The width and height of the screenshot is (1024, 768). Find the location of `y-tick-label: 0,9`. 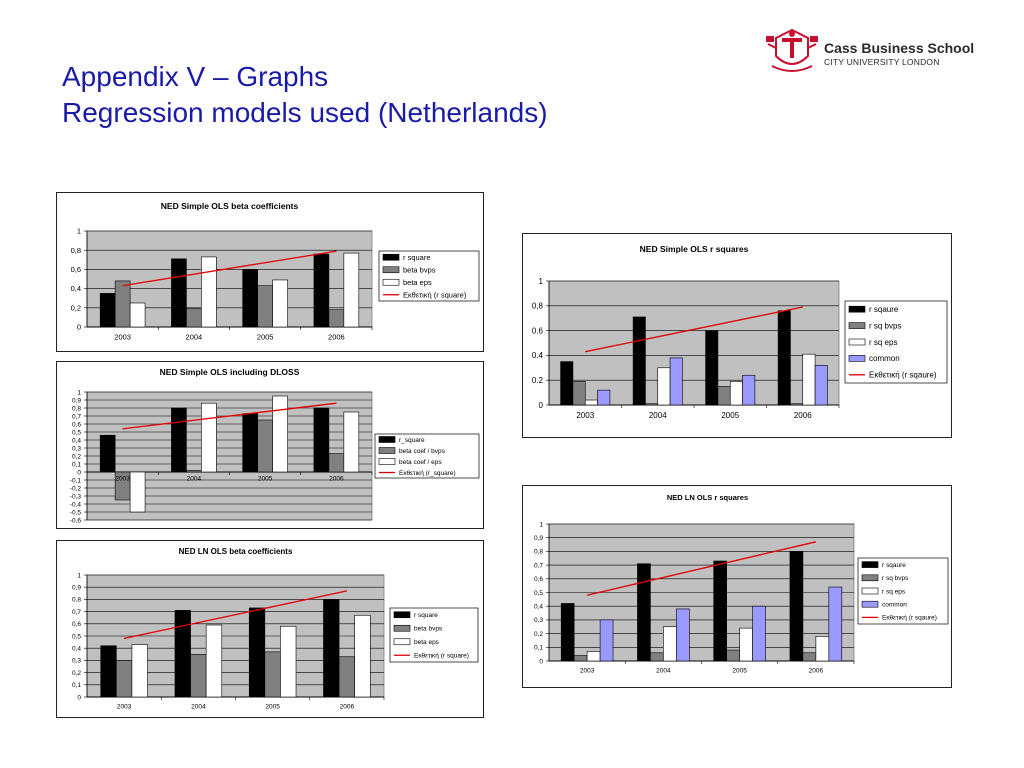

y-tick-label: 0,9 is located at coordinates (538, 538).